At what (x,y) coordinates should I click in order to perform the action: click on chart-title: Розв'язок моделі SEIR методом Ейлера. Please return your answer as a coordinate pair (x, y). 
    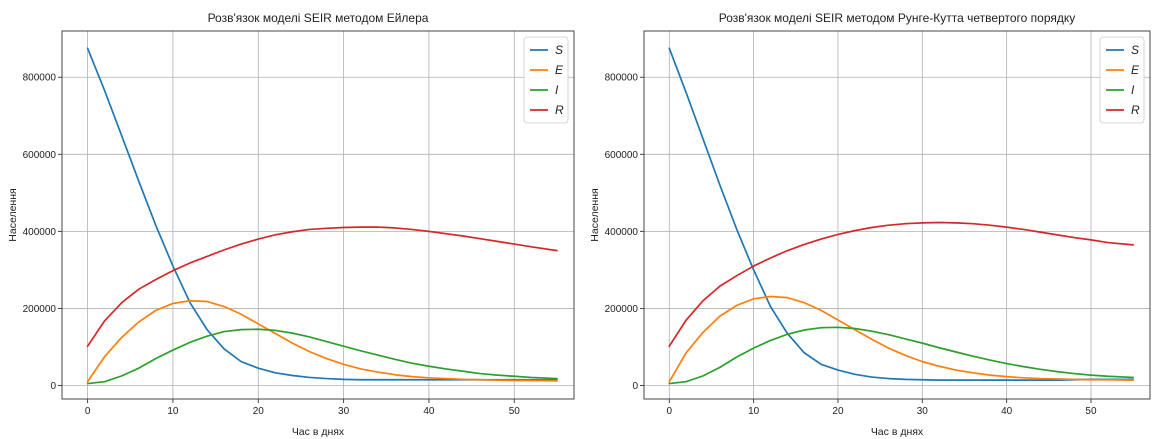
    Looking at the image, I should click on (318, 18).